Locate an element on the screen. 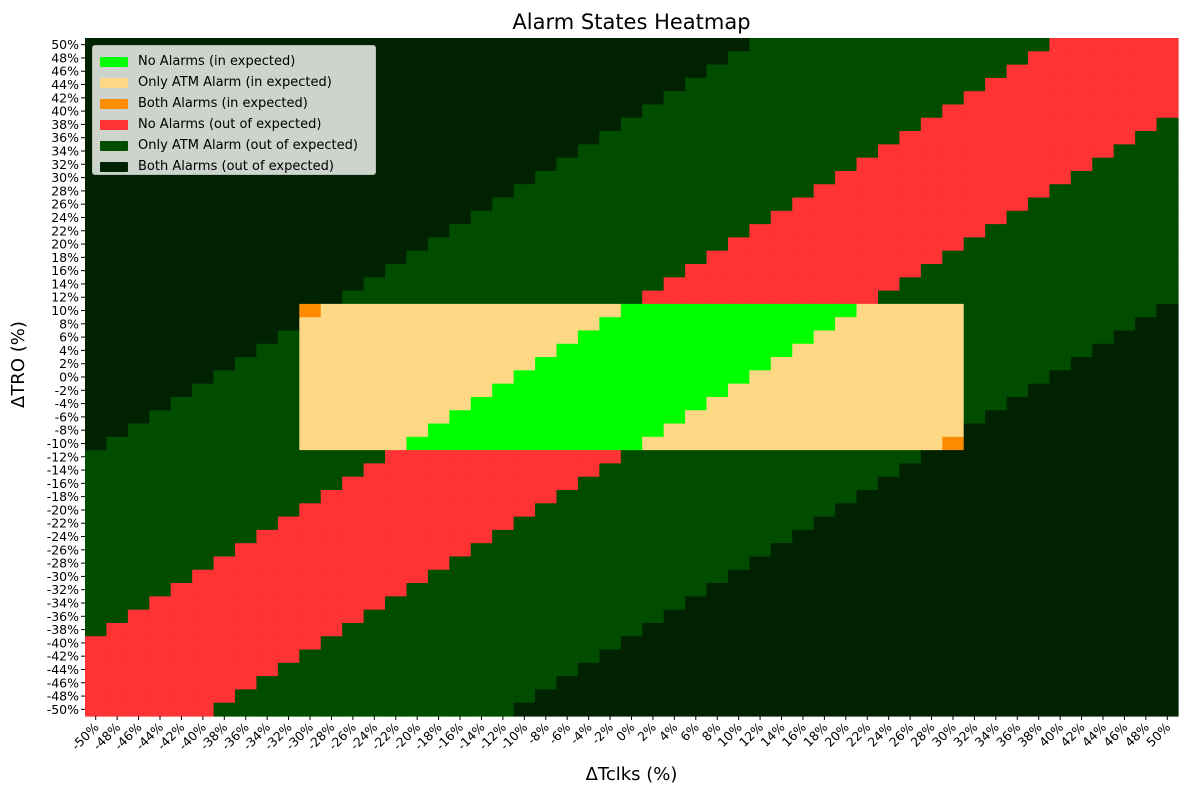 Image resolution: width=1200 pixels, height=800 pixels. y-tick-label: -14% is located at coordinates (63, 470).